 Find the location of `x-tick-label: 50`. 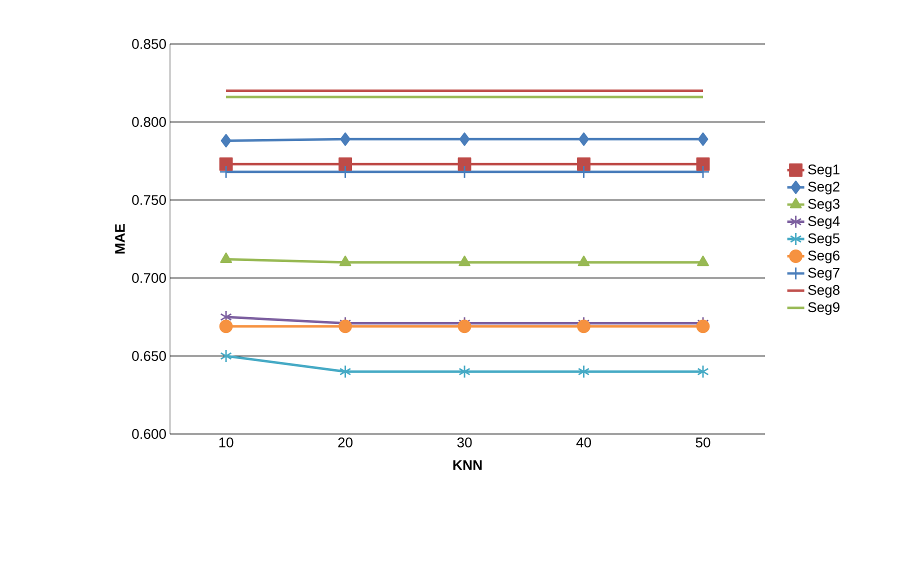

x-tick-label: 50 is located at coordinates (703, 443).